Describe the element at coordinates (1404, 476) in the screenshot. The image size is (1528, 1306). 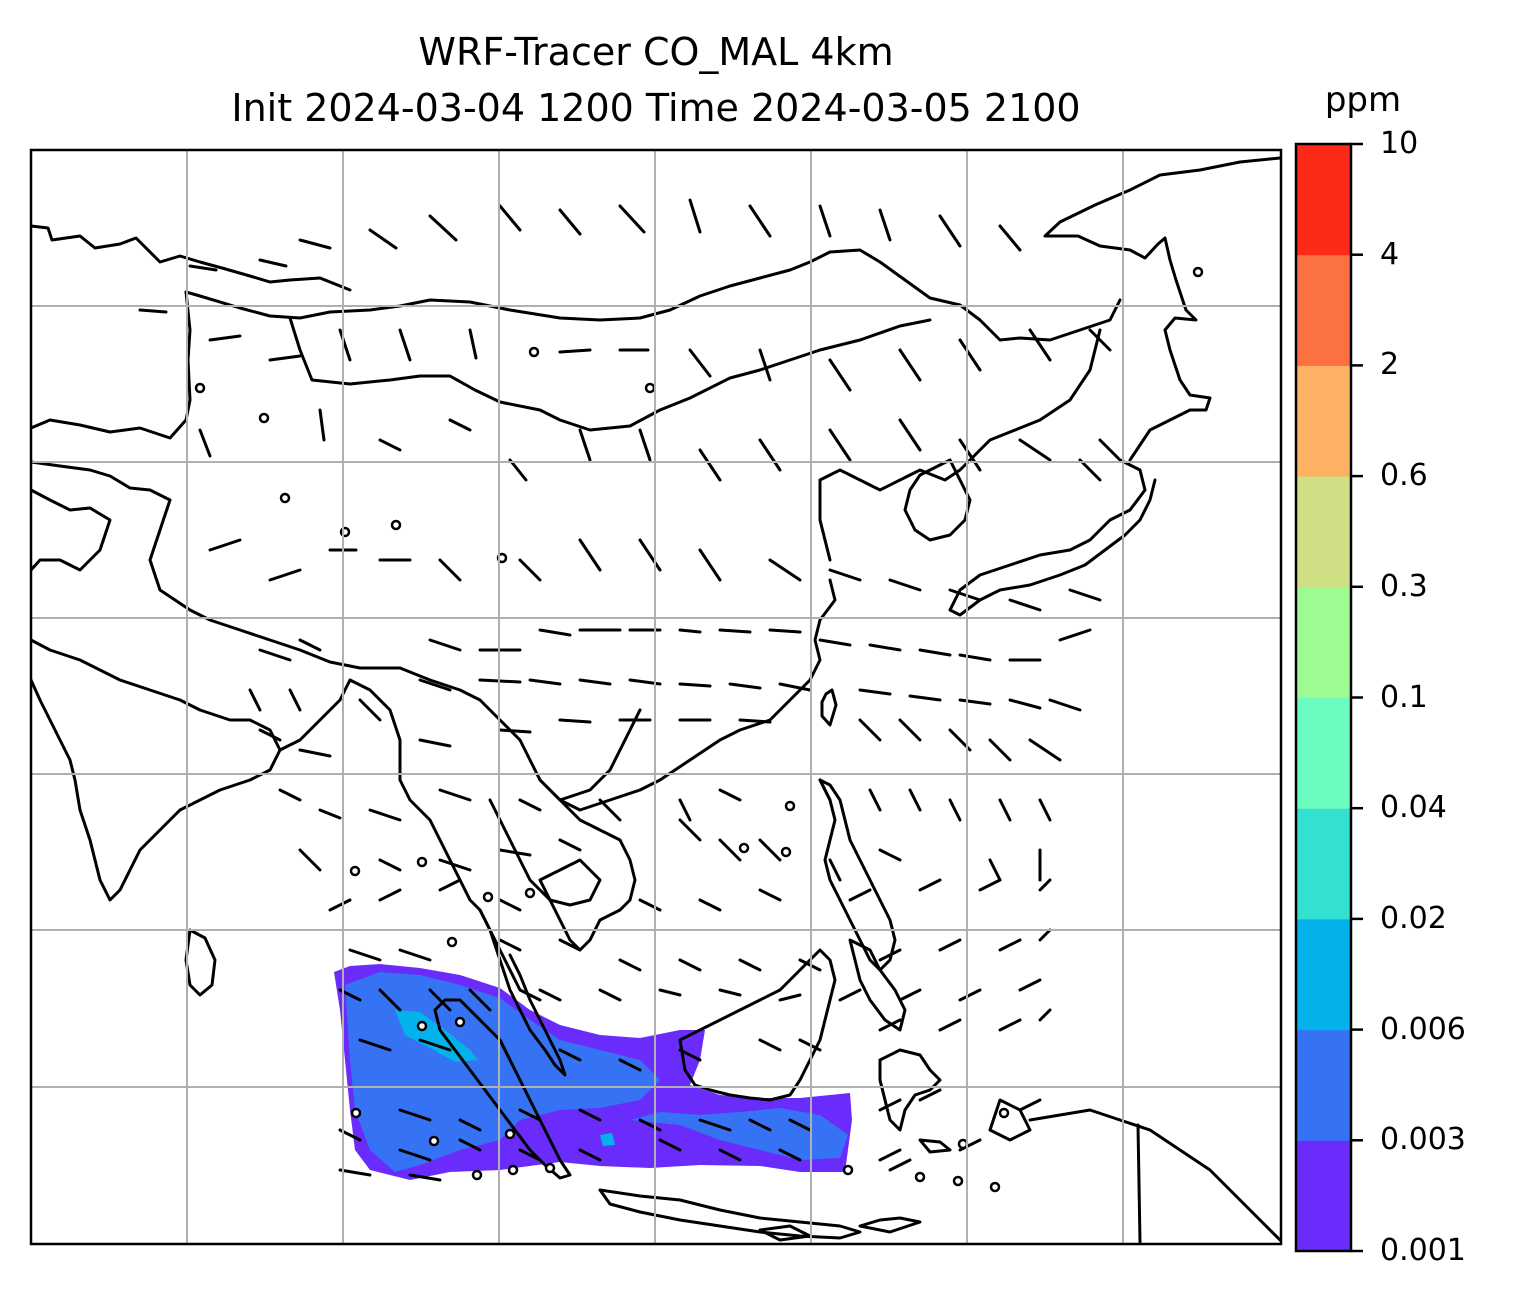
I see `colorbar-tick-label: 0.6` at that location.